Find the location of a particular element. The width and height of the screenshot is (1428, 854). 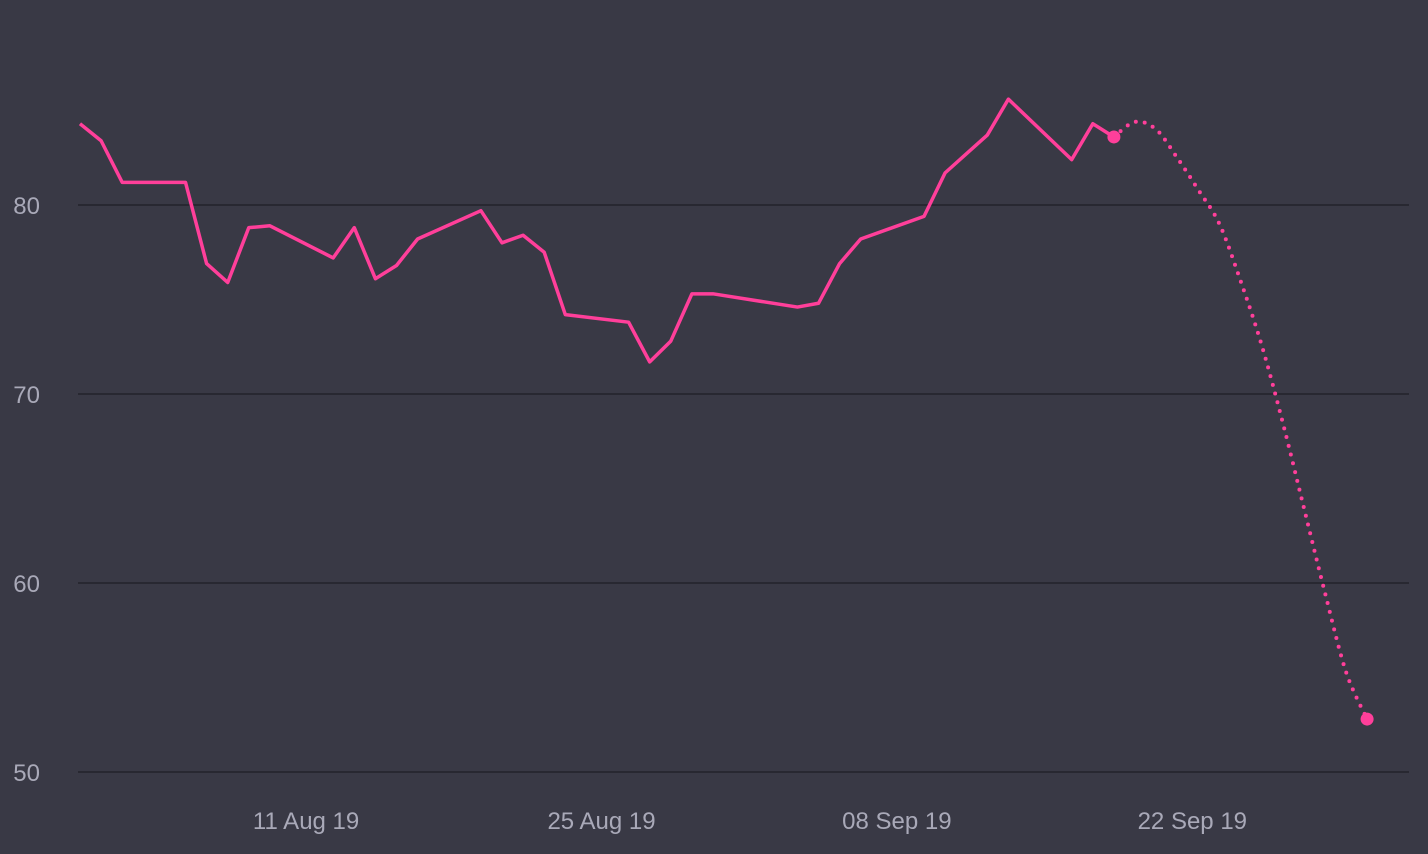

y-tick-label-60: 60 is located at coordinates (26, 584).